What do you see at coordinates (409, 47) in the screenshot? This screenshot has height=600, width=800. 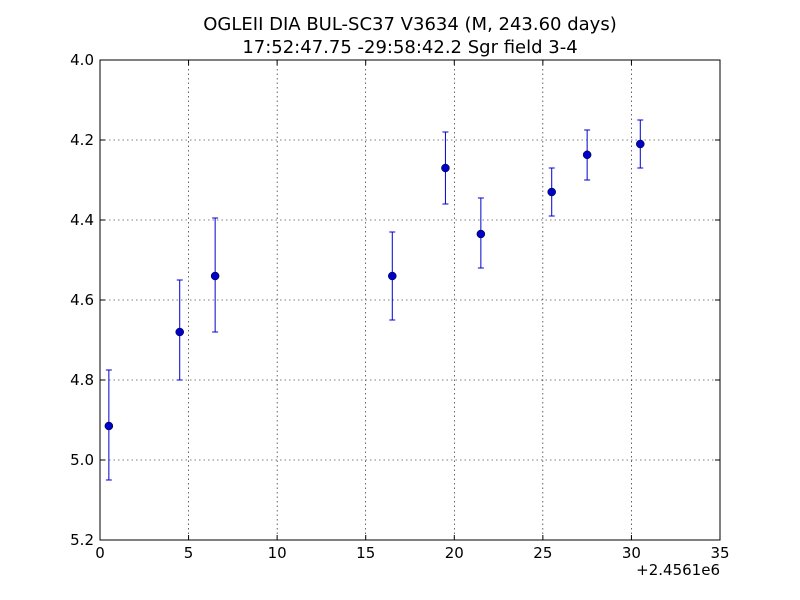 I see `chart-subtitle: 17:52:47.75 -29:58:42.2 Sgr field 3-4` at bounding box center [409, 47].